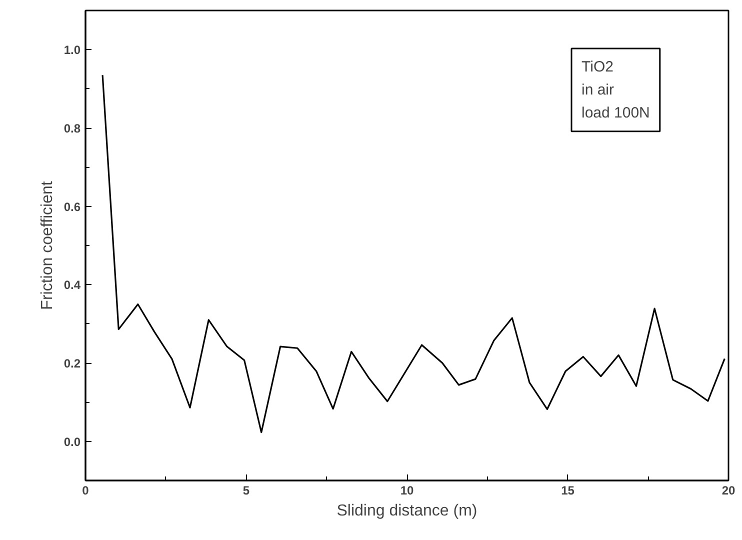 The width and height of the screenshot is (742, 540). I want to click on y-tick-label: 0.0, so click(72, 441).